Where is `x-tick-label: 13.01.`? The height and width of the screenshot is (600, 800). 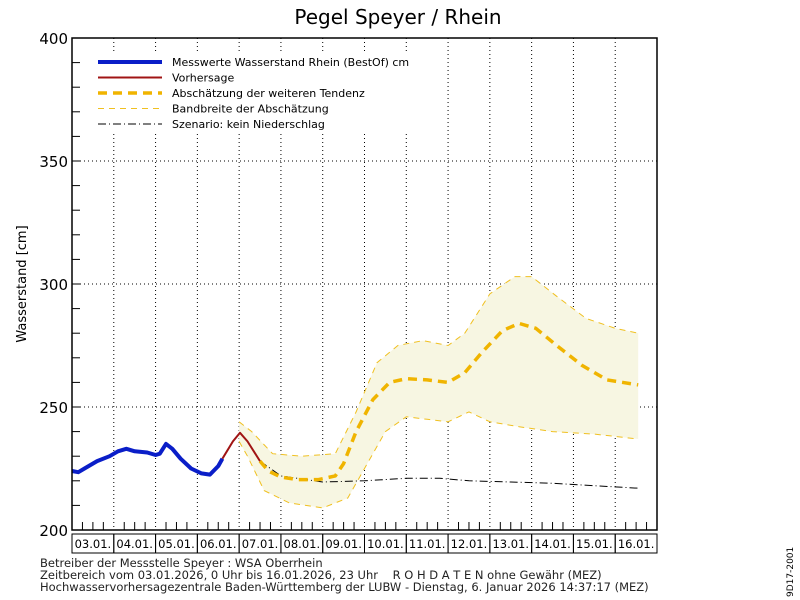
x-tick-label: 13.01. is located at coordinates (510, 544).